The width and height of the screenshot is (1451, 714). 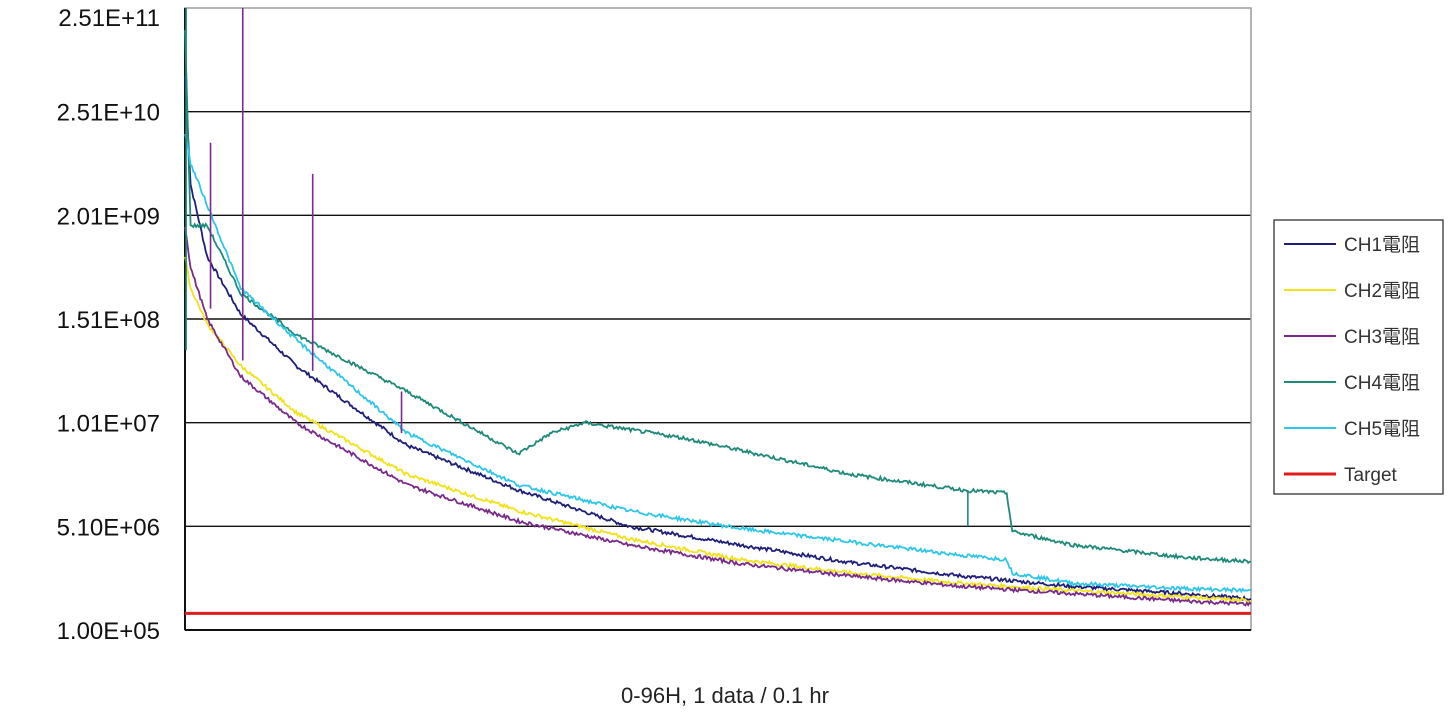 What do you see at coordinates (1382, 383) in the screenshot?
I see `legend-label-ch4: CH4電阻` at bounding box center [1382, 383].